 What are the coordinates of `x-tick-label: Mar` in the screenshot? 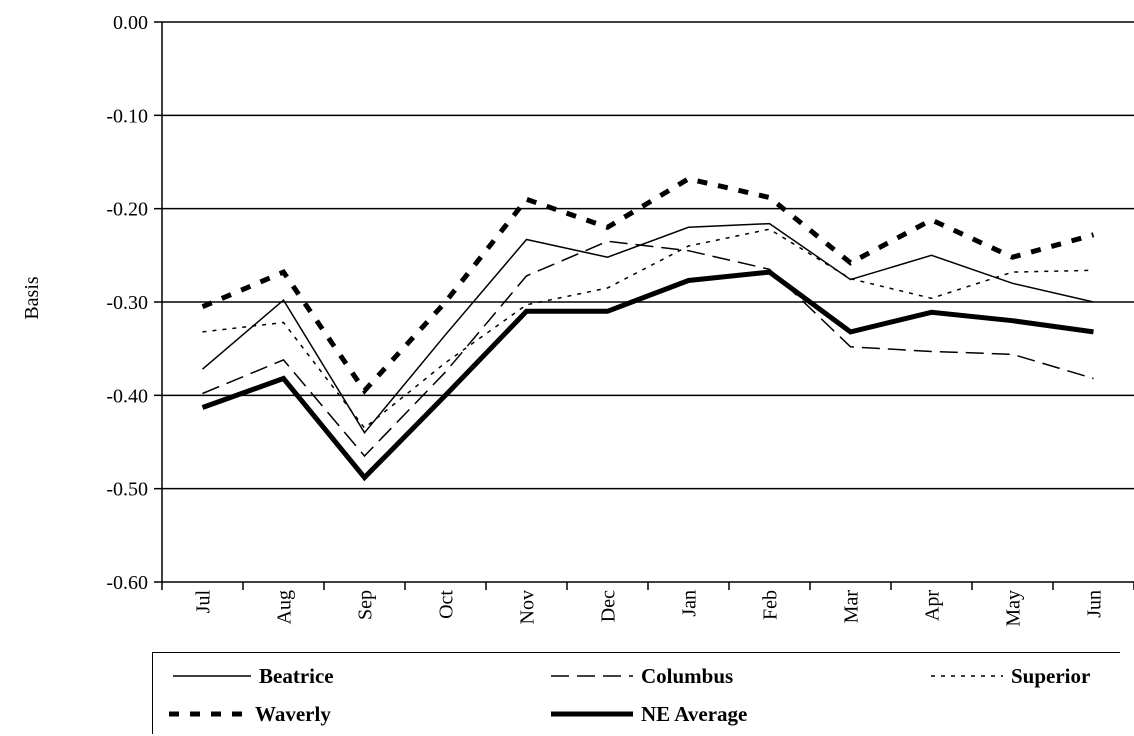 It's located at (852, 607).